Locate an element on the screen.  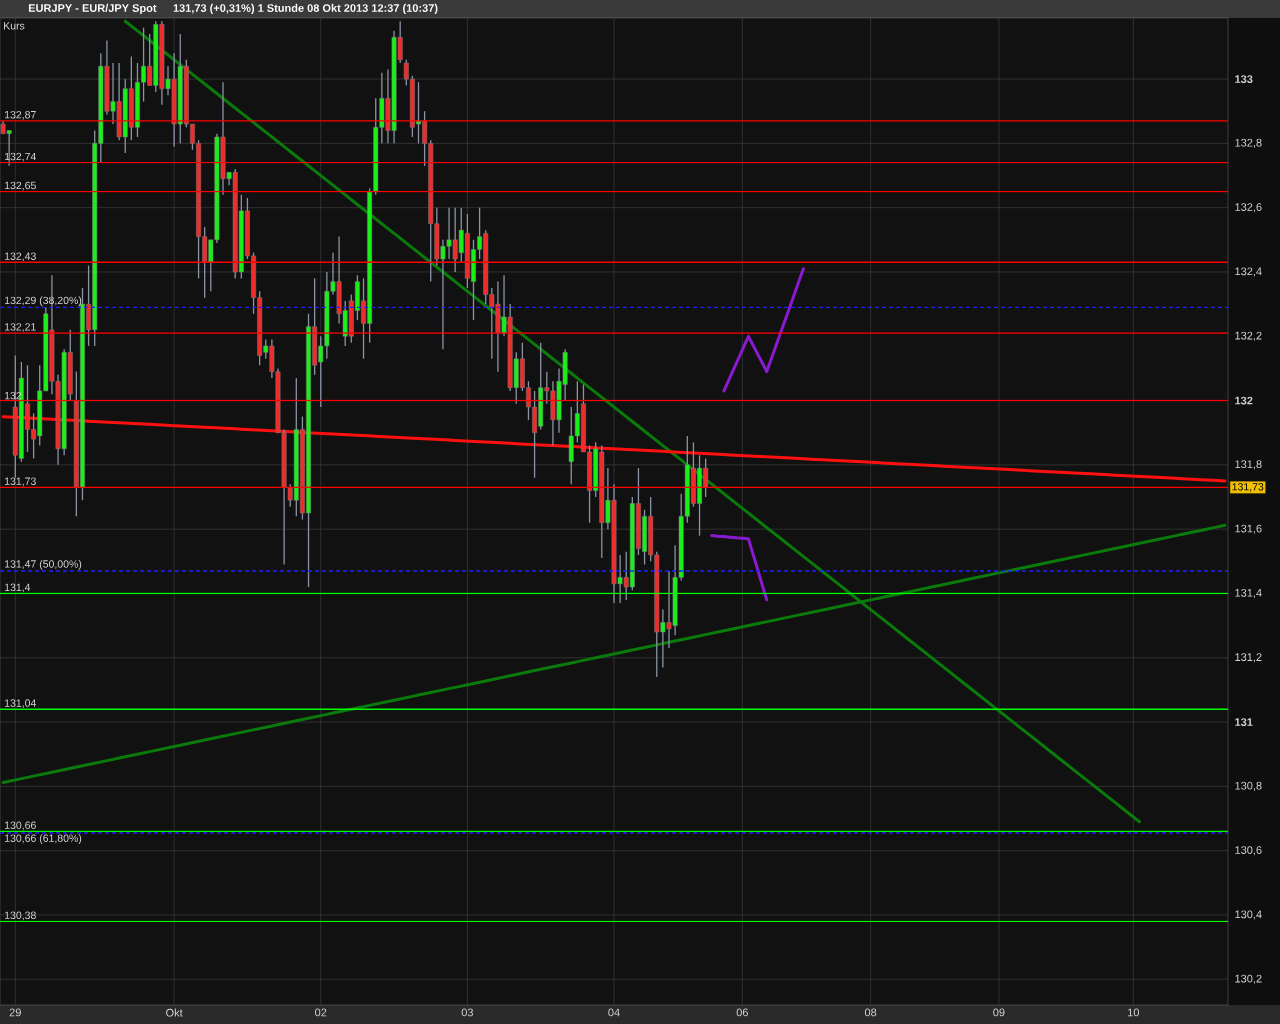
ref-line-label: 132,21 is located at coordinates (20, 327).